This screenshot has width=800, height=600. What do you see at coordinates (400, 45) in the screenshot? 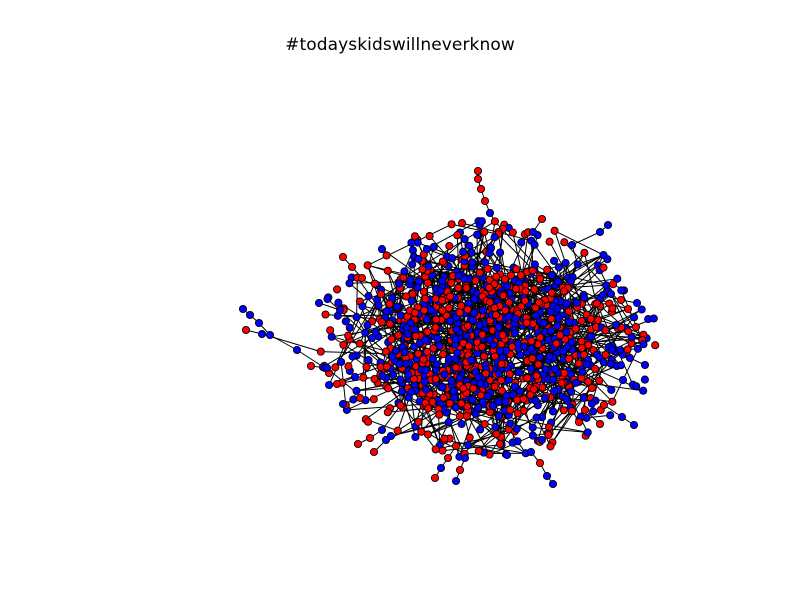
I see `figure-title: #todayskidswillneverknow` at bounding box center [400, 45].